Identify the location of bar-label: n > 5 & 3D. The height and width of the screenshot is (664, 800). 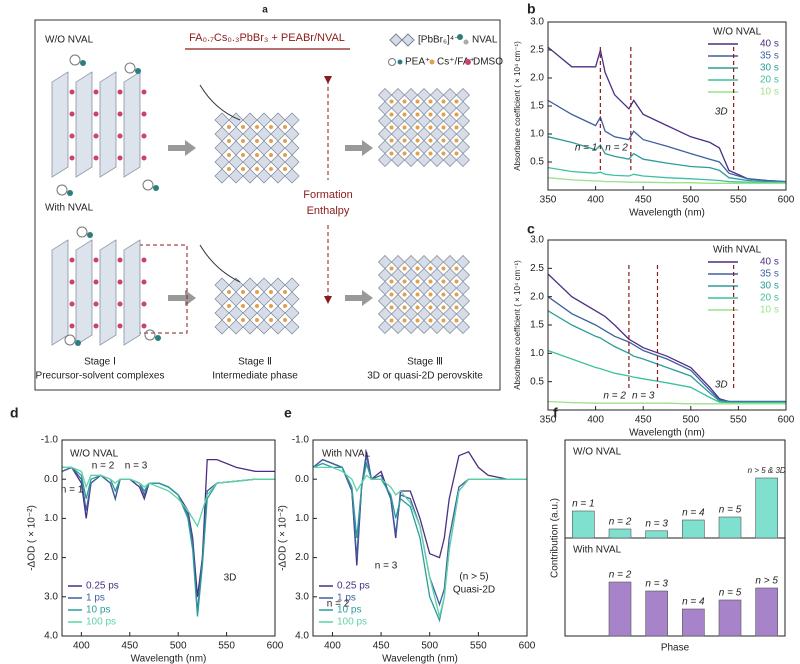
(767, 470).